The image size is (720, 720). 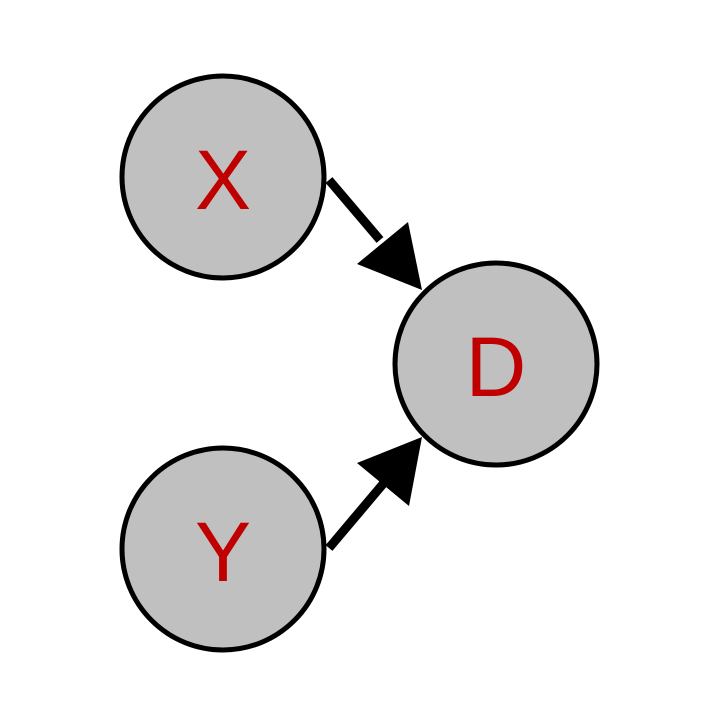 I want to click on node-x-label: X, so click(x=223, y=180).